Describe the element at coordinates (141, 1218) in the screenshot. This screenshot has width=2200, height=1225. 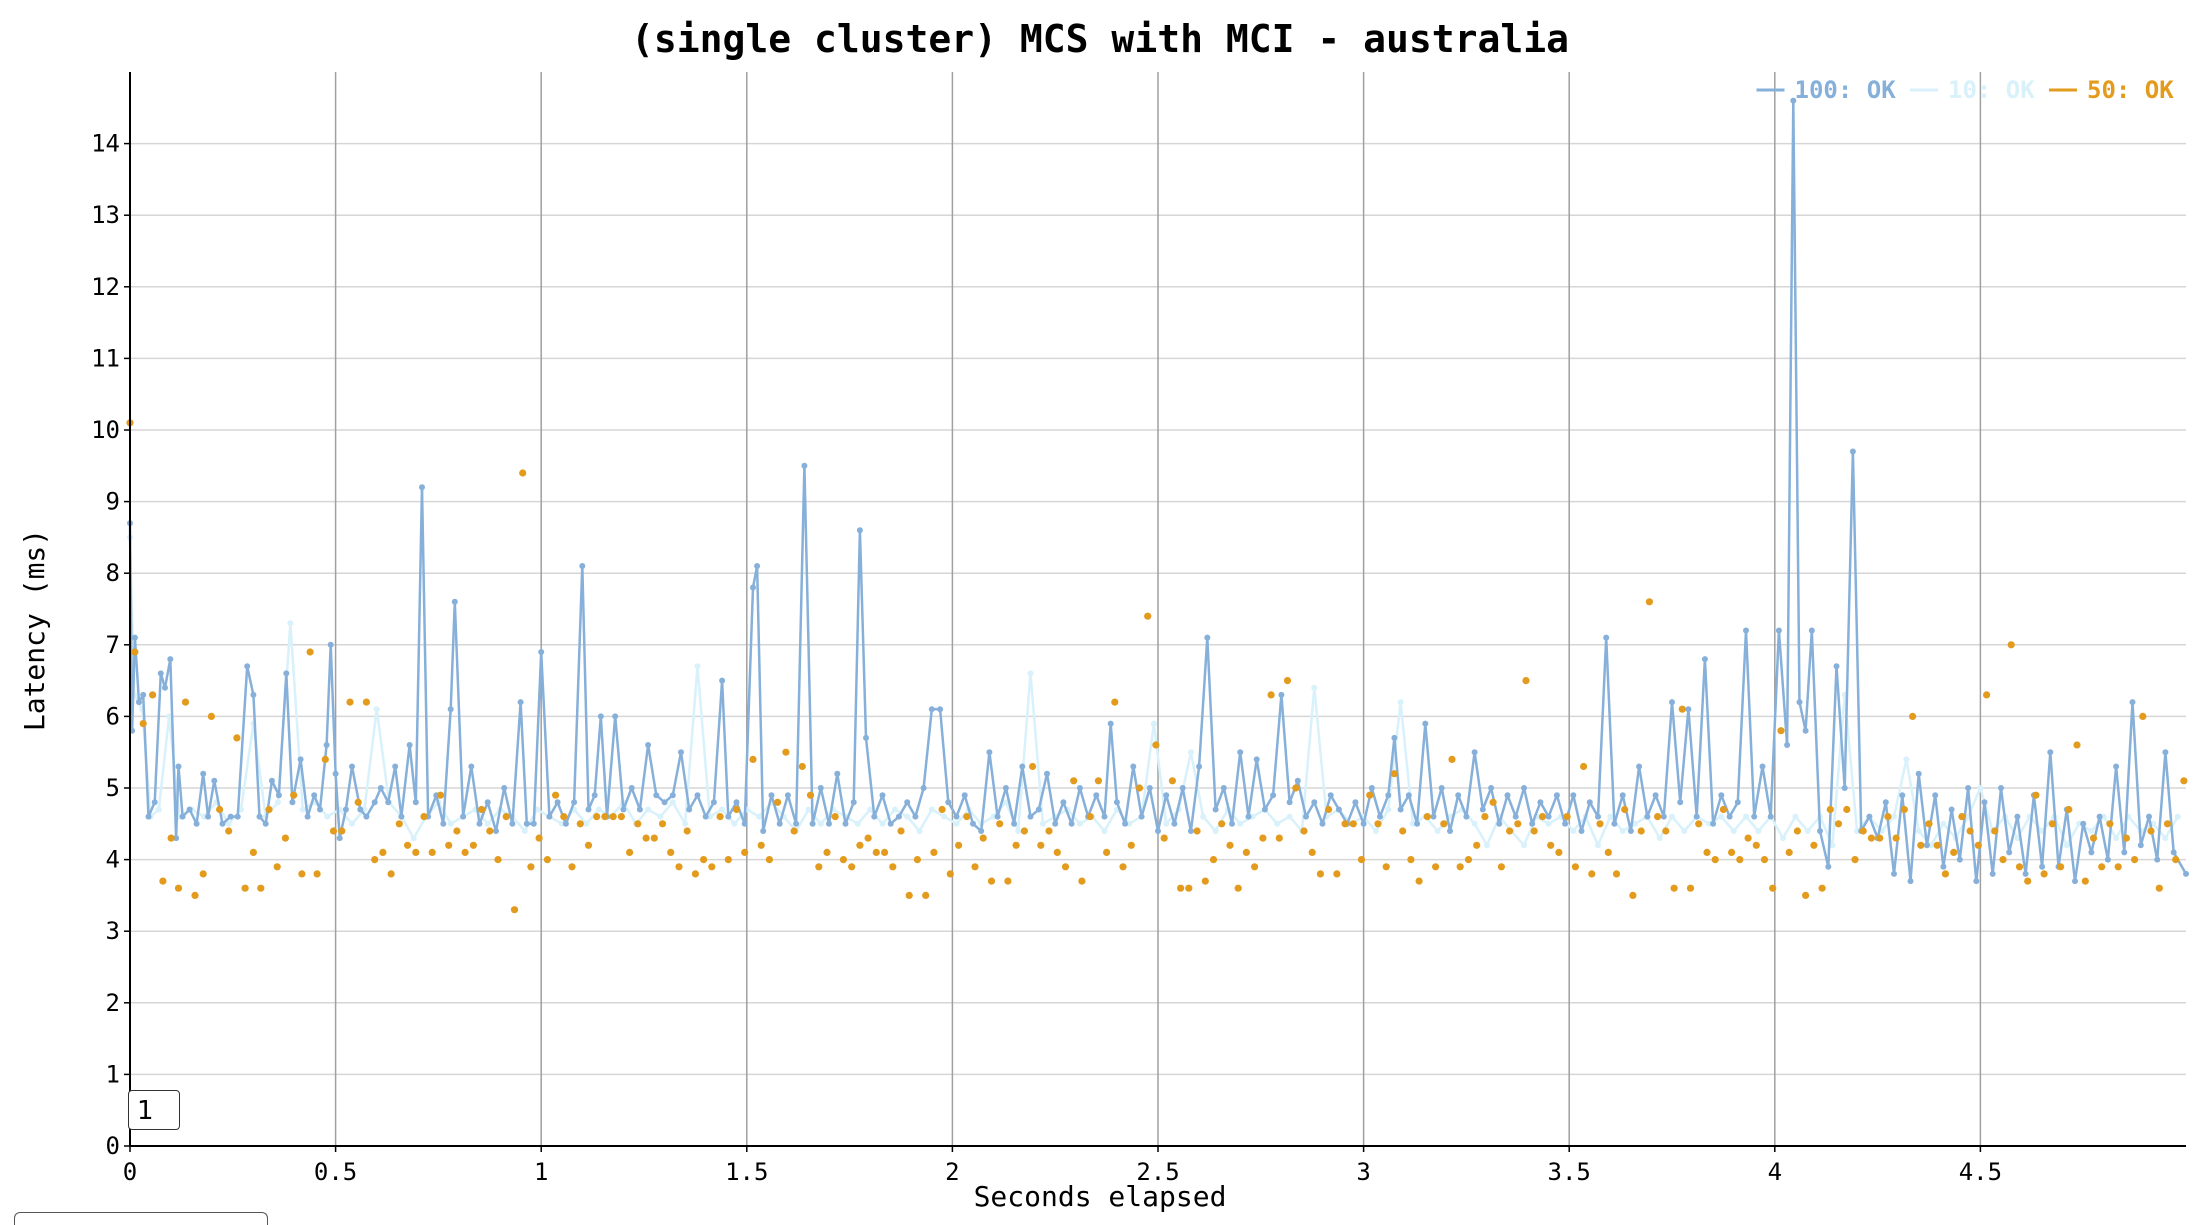
I see `bottom-tab` at that location.